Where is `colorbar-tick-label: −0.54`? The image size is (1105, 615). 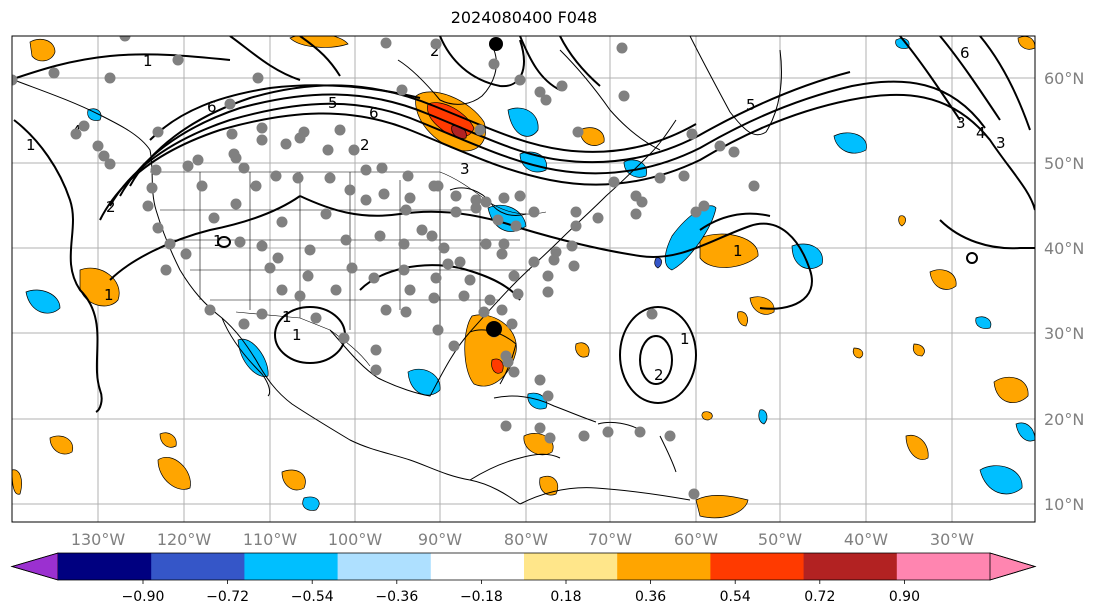
colorbar-tick-label: −0.54 is located at coordinates (312, 597).